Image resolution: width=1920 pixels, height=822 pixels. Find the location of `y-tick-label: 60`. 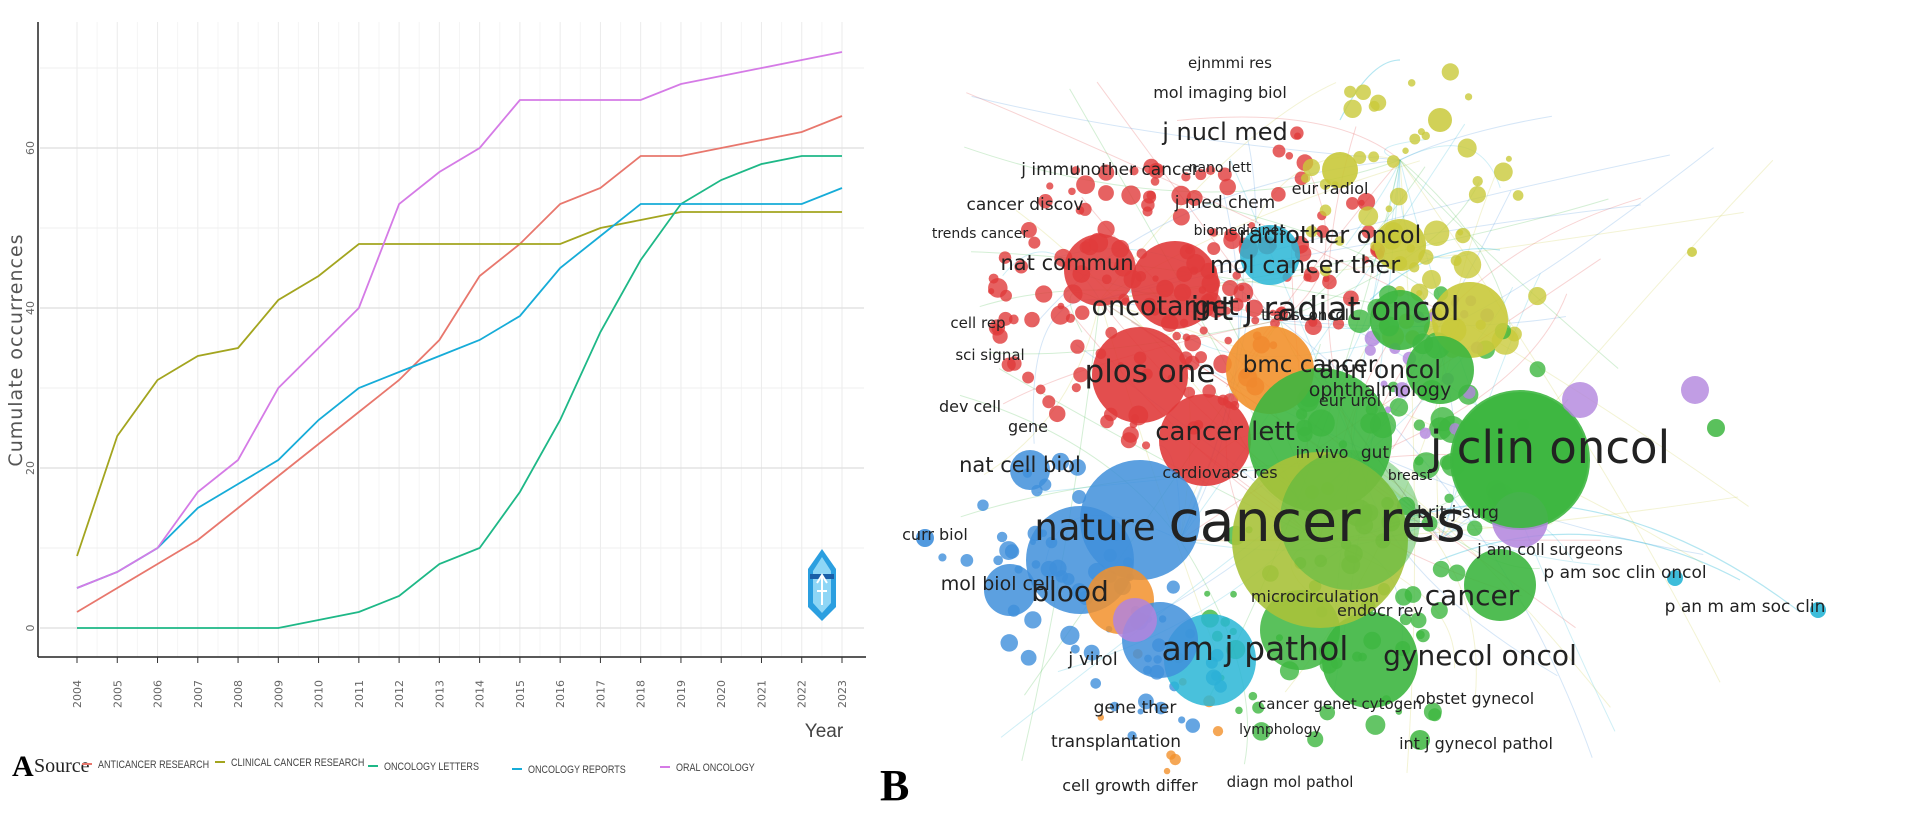

y-tick-label: 60 is located at coordinates (30, 148).